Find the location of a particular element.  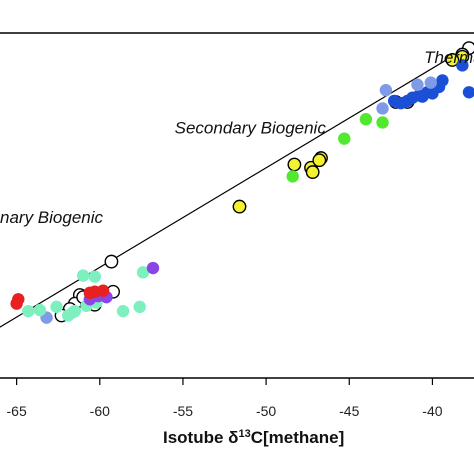

x-tick-label: -50 is located at coordinates (266, 411).